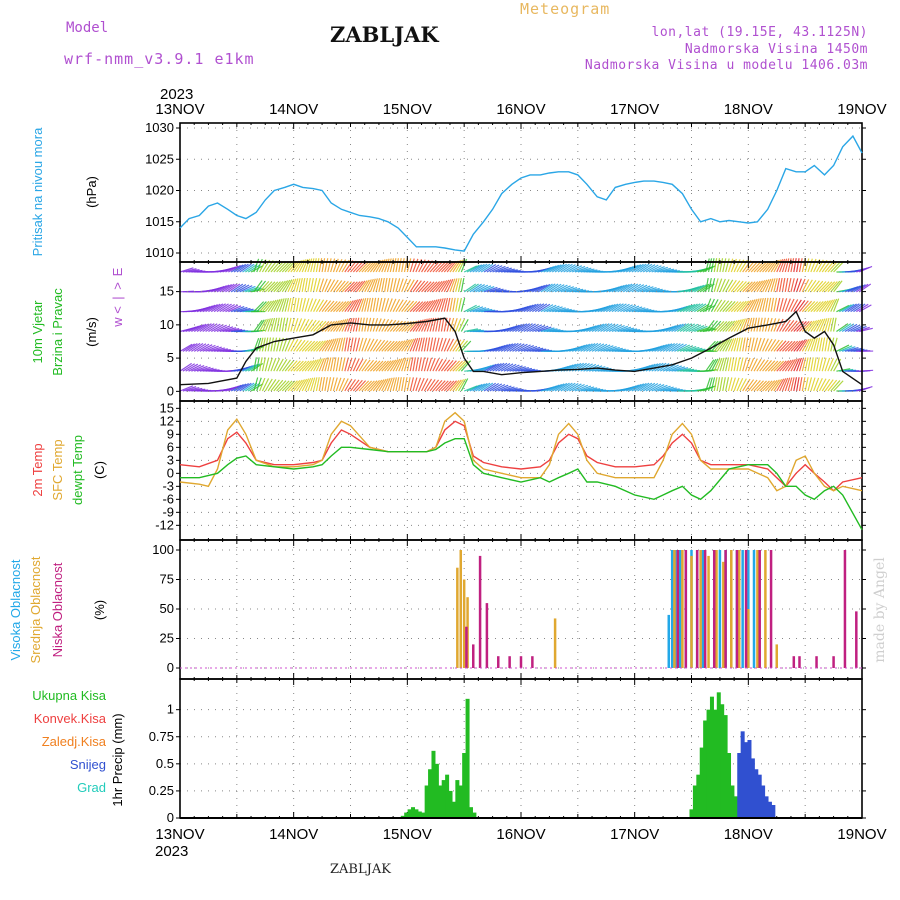 The height and width of the screenshot is (900, 900). Describe the element at coordinates (752, 788) in the screenshot. I see `bar-snijeg` at that location.